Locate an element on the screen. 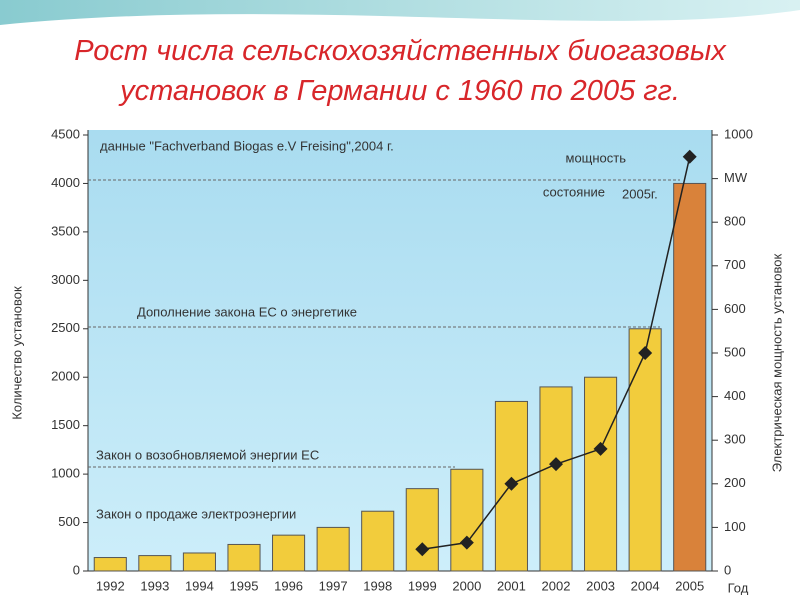 The image size is (800, 605). y-tick-label: 2000 is located at coordinates (65, 376).